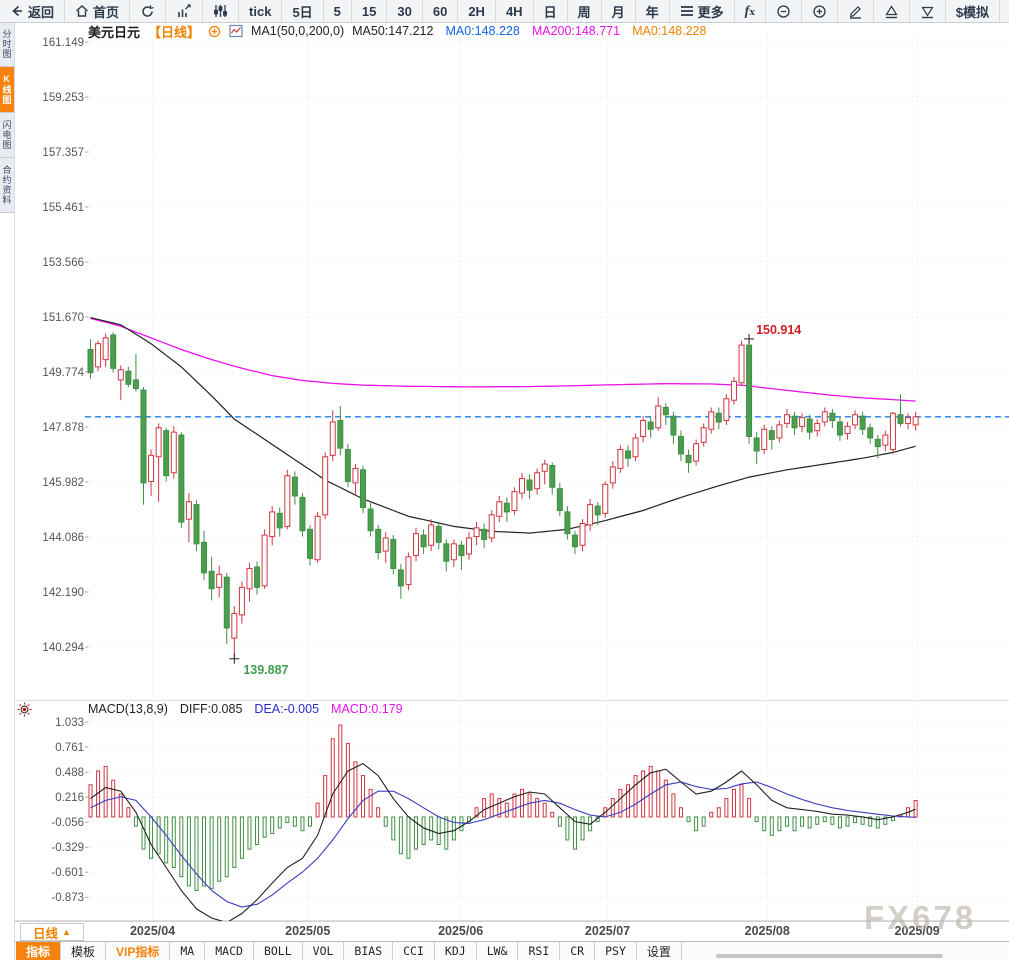  What do you see at coordinates (98, 11) in the screenshot?
I see `toolbar-home-button: 首页` at bounding box center [98, 11].